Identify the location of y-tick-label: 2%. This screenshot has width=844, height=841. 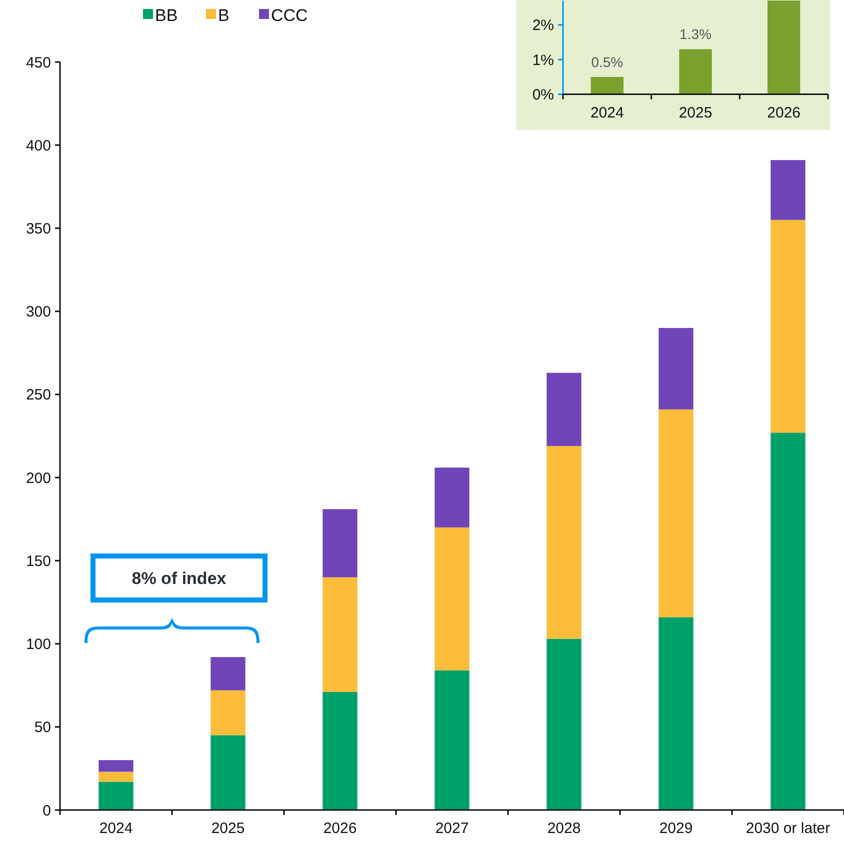
(543, 25).